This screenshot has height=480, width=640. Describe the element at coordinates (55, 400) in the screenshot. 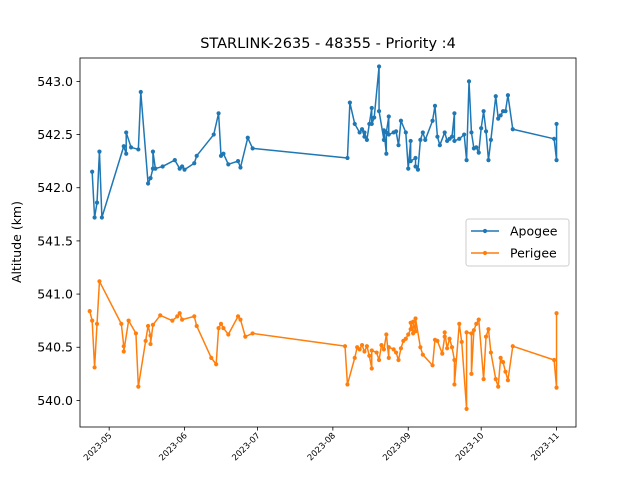

I see `y-tick-label: 540.0` at that location.